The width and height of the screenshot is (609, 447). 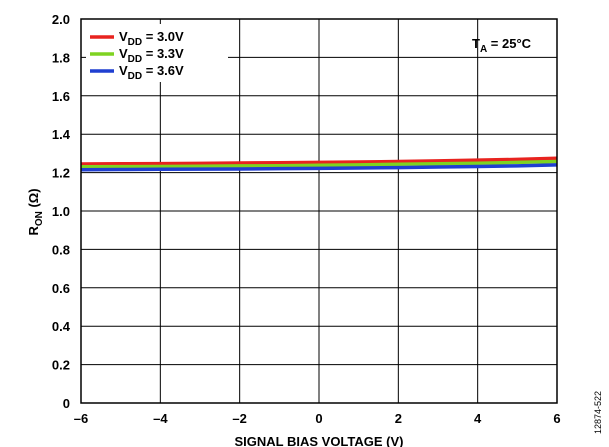 What do you see at coordinates (163, 53) in the screenshot?
I see `legend-label-rest: = 3.3V` at bounding box center [163, 53].